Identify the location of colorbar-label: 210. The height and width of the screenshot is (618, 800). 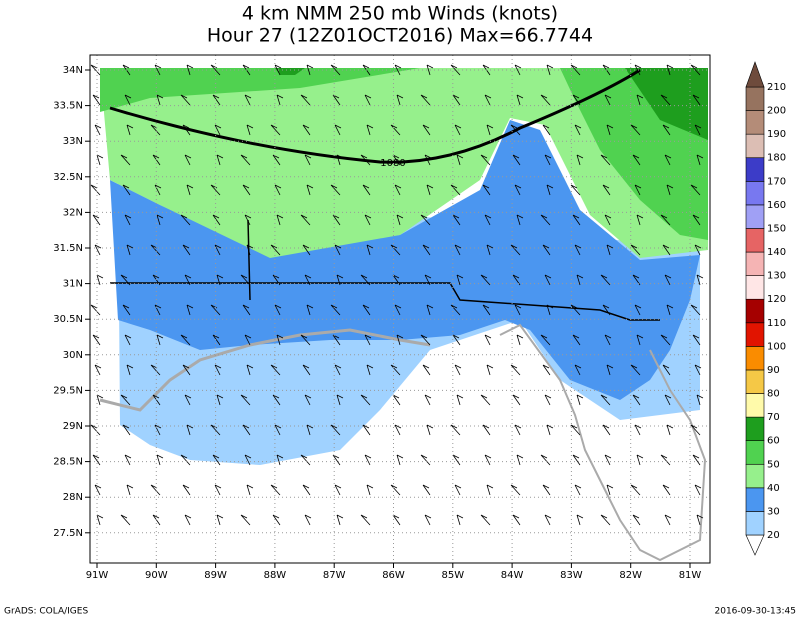
(776, 87).